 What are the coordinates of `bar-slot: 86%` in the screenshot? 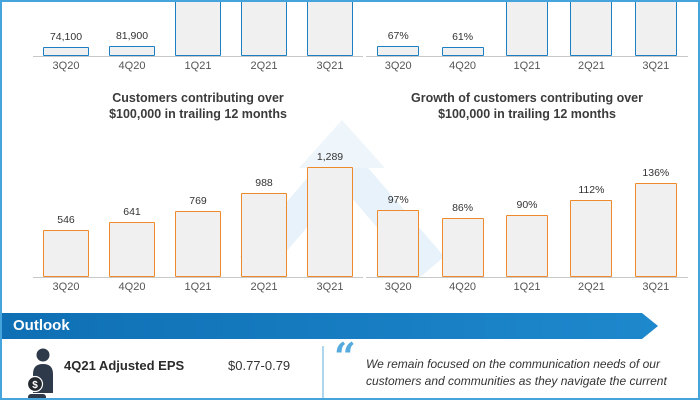 It's located at (462, 212).